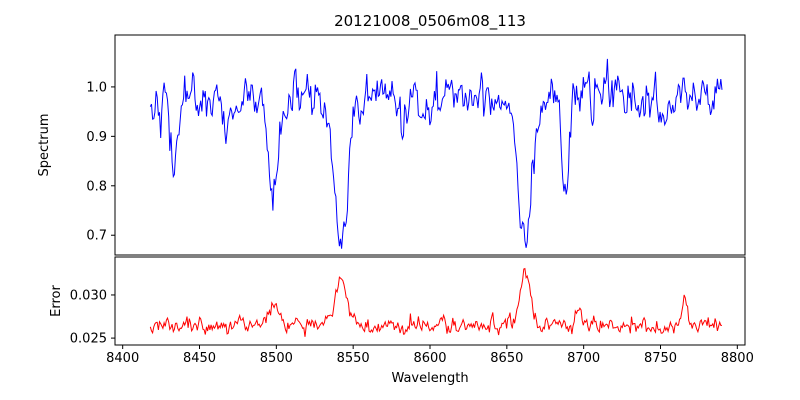 This screenshot has height=400, width=800. I want to click on x-tick-label: 8500, so click(276, 358).